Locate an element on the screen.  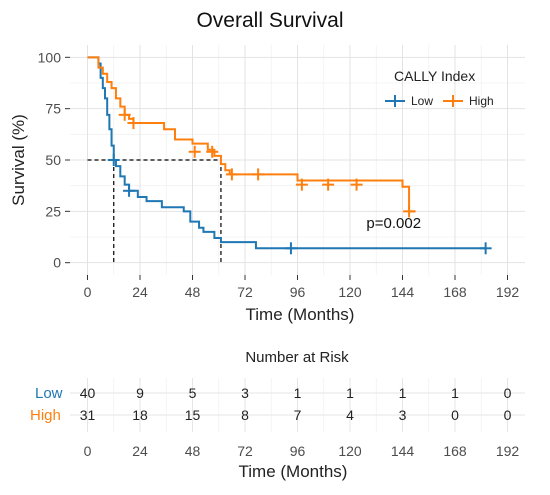
risk-x-tick-label: 192 is located at coordinates (508, 451).